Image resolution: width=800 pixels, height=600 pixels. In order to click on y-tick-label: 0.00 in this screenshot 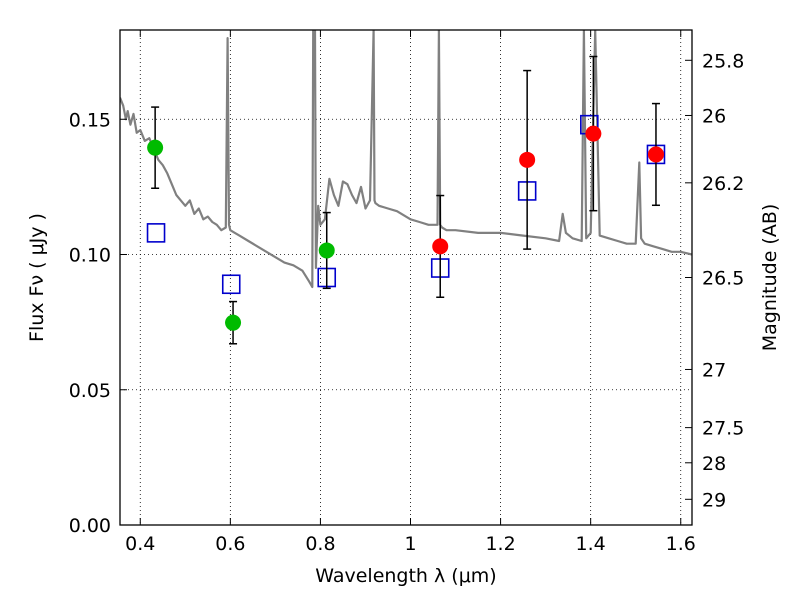, I will do `click(90, 526)`.